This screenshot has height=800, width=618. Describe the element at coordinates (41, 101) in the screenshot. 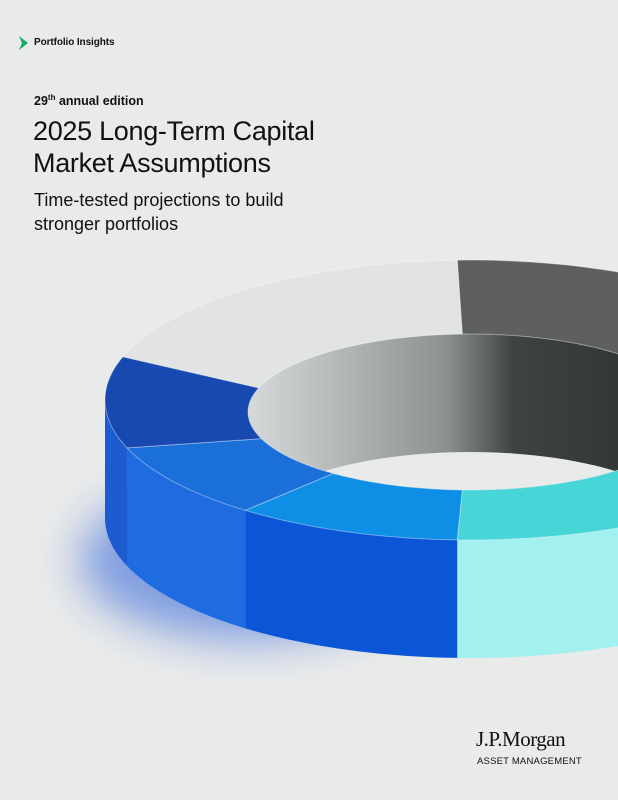

I see `edition-number: 29` at that location.